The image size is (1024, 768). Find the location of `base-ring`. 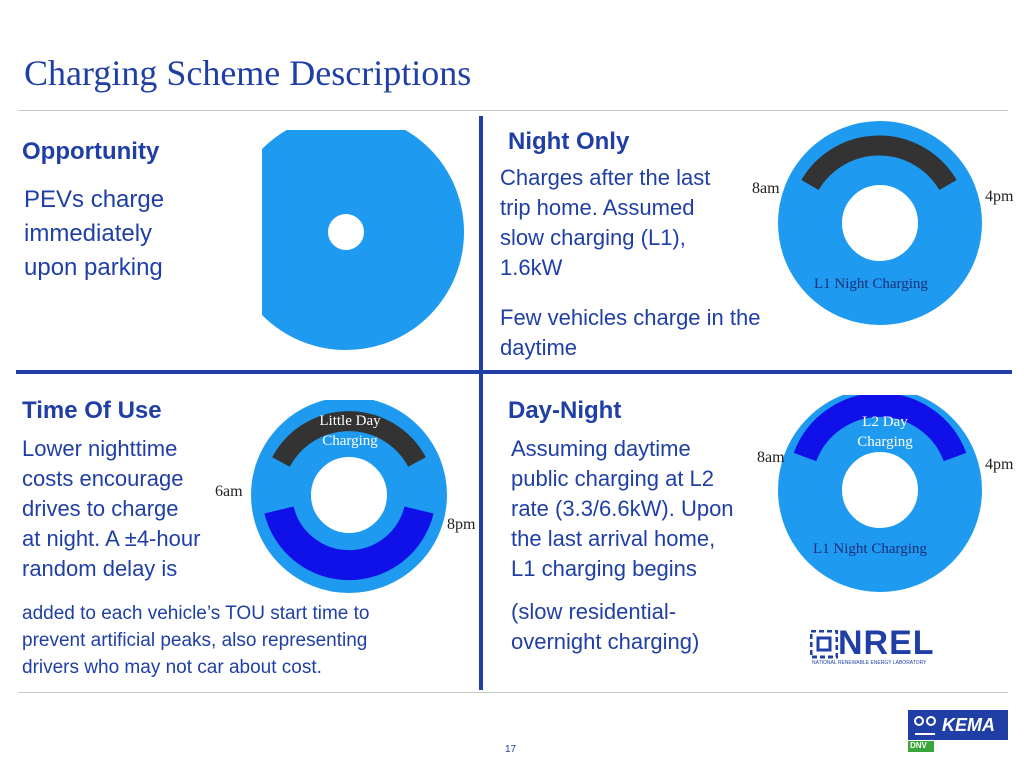

base-ring is located at coordinates (880, 493).